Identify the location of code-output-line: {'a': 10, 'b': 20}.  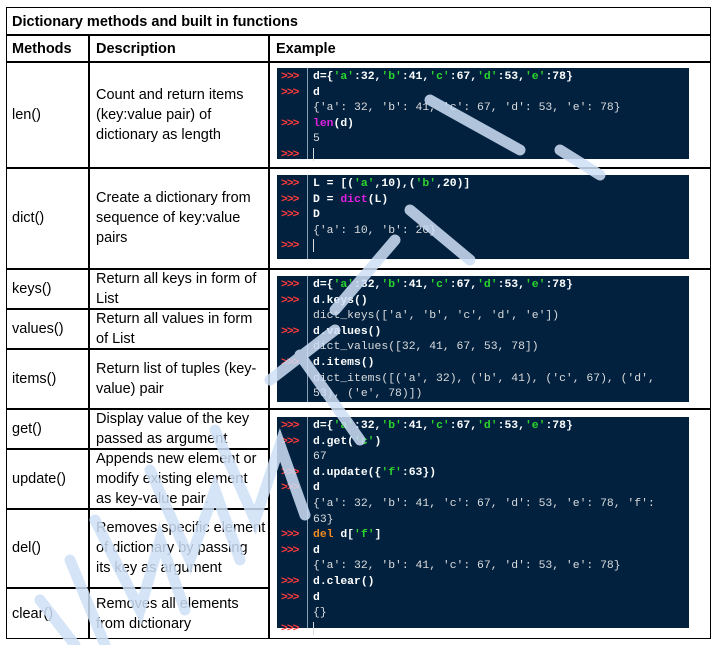
(483, 232).